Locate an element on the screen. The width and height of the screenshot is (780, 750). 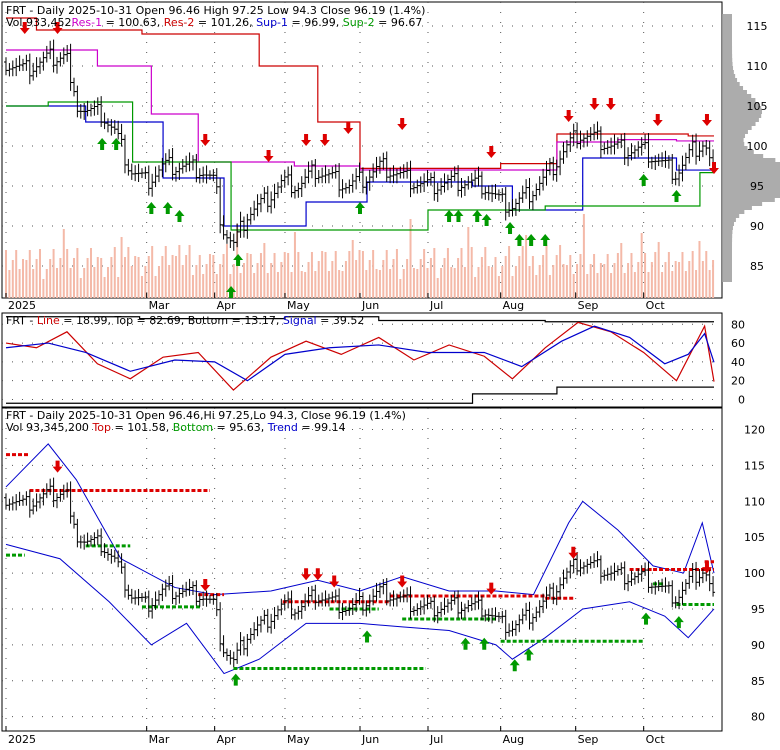
oscillator-grid is located at coordinates (362, 361).